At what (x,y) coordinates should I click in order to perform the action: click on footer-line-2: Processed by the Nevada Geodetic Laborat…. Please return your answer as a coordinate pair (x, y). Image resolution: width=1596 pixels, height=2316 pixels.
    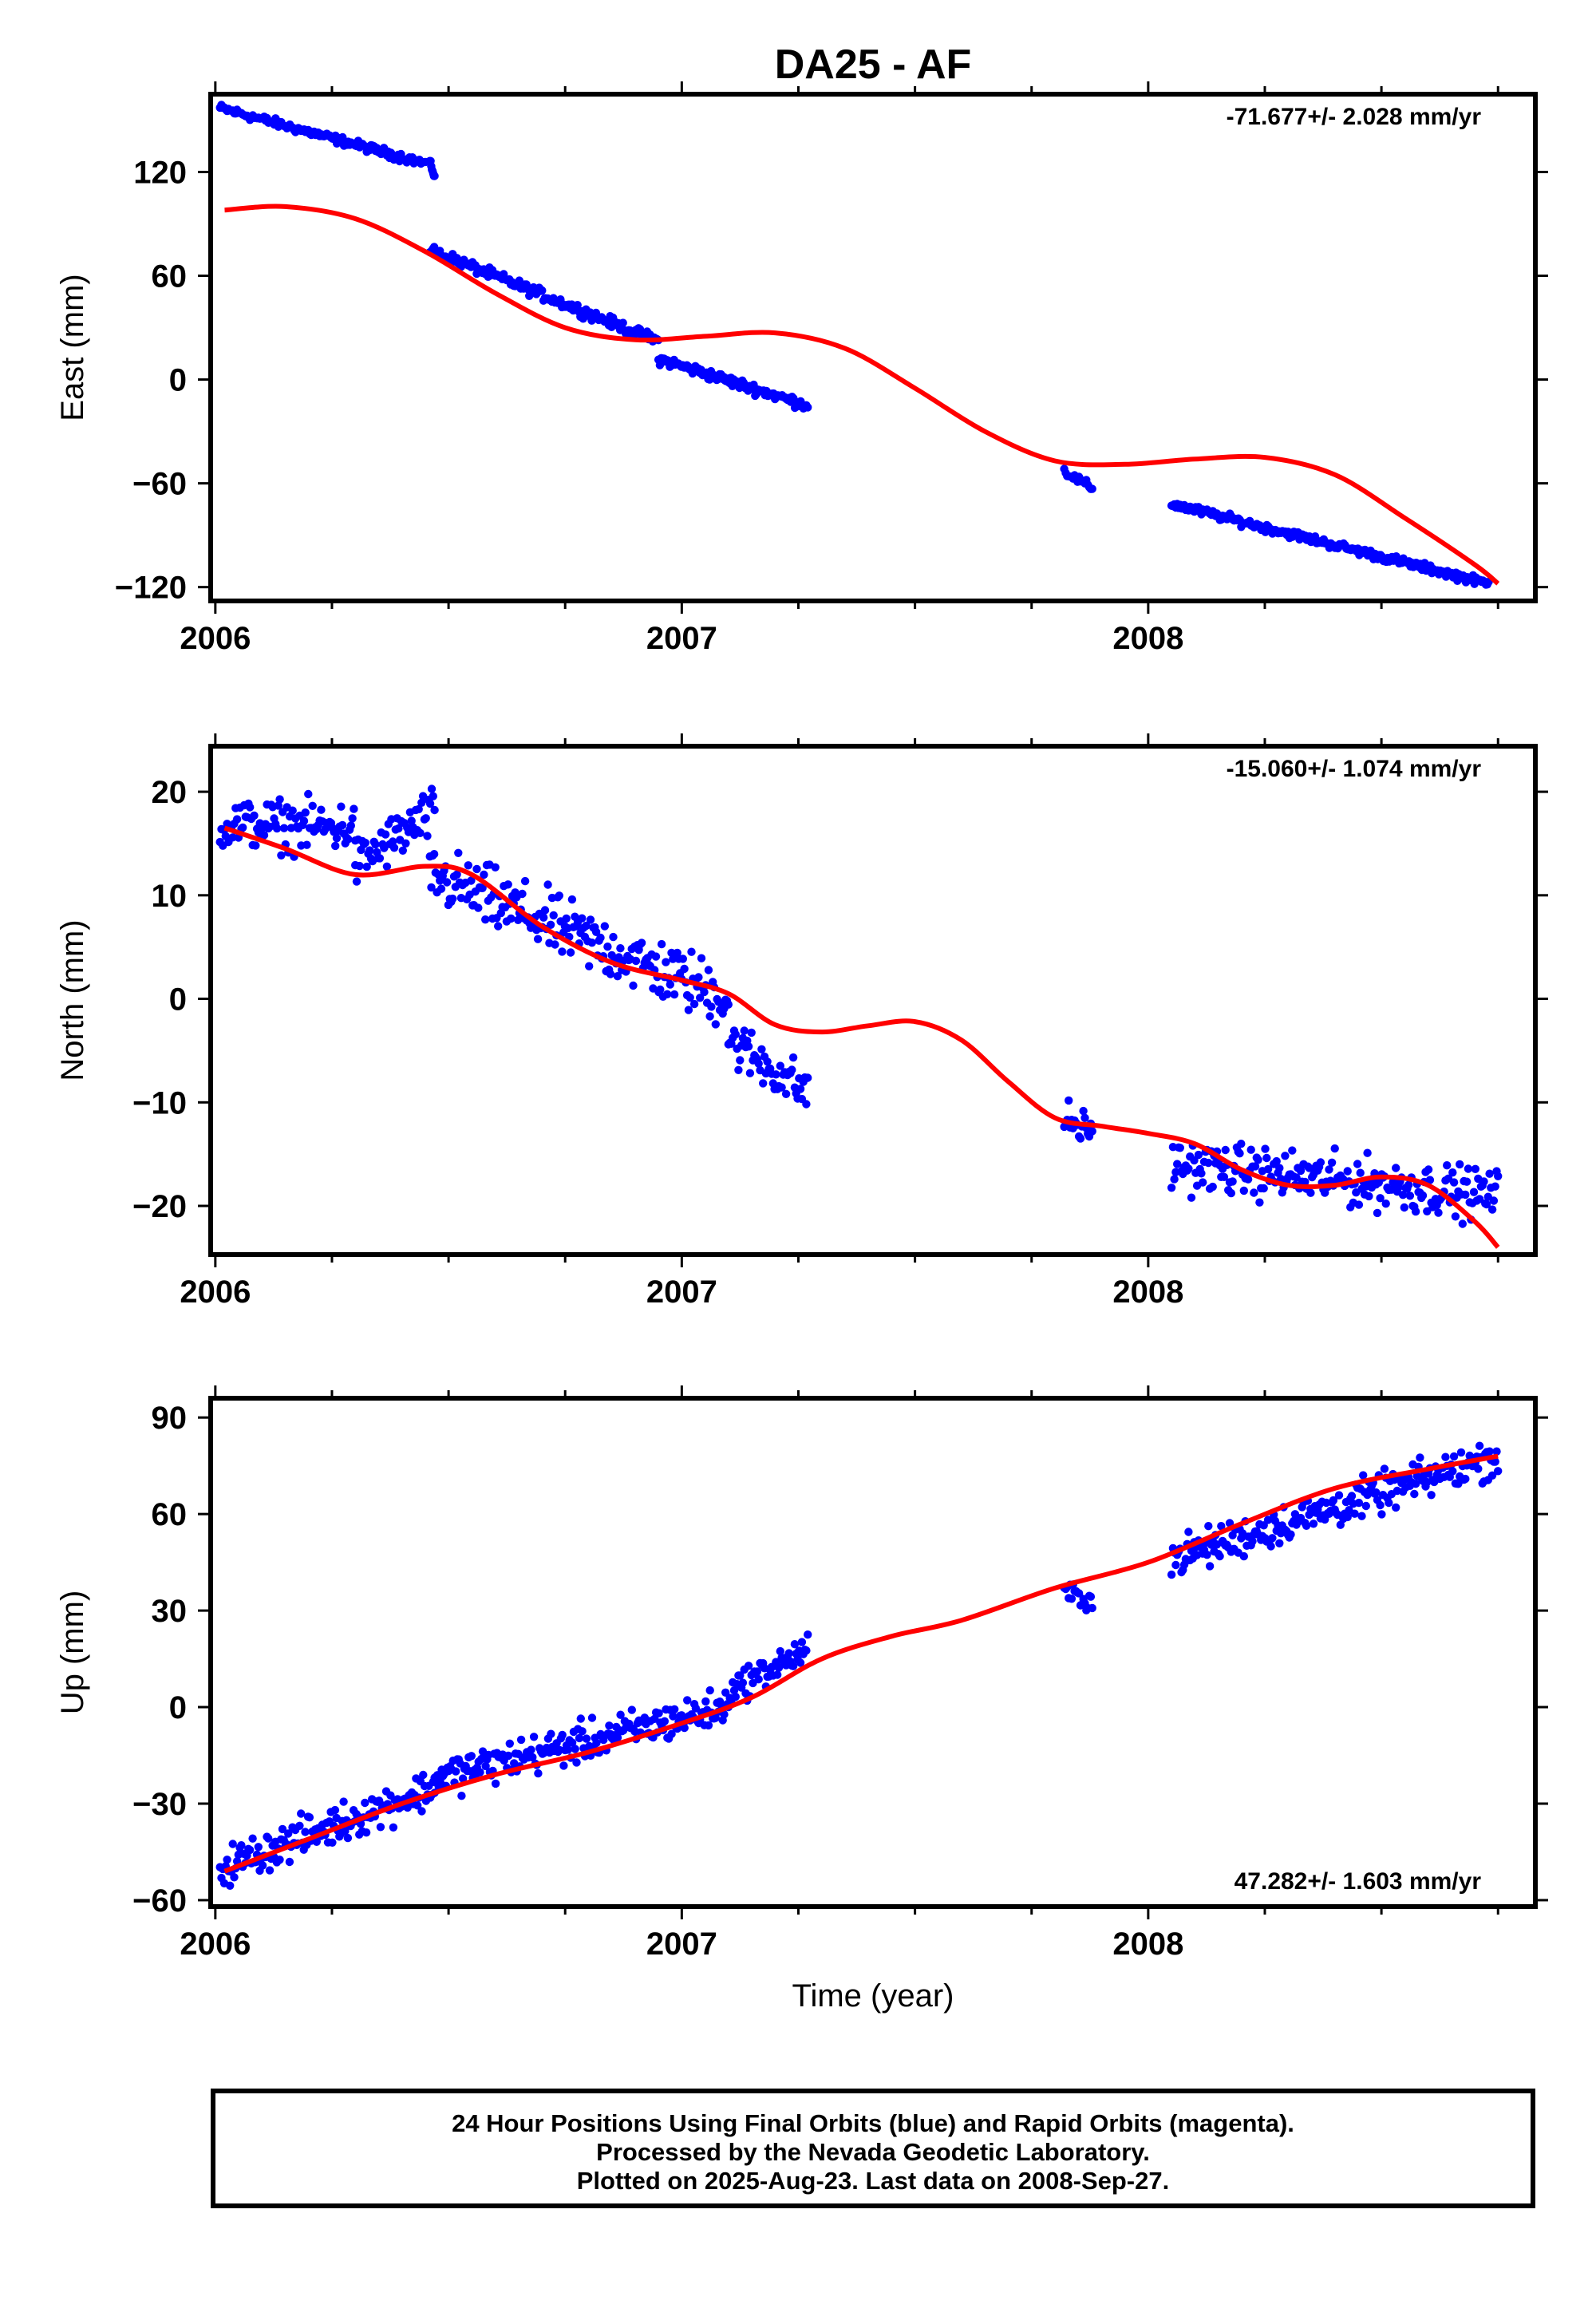
    Looking at the image, I should click on (873, 2152).